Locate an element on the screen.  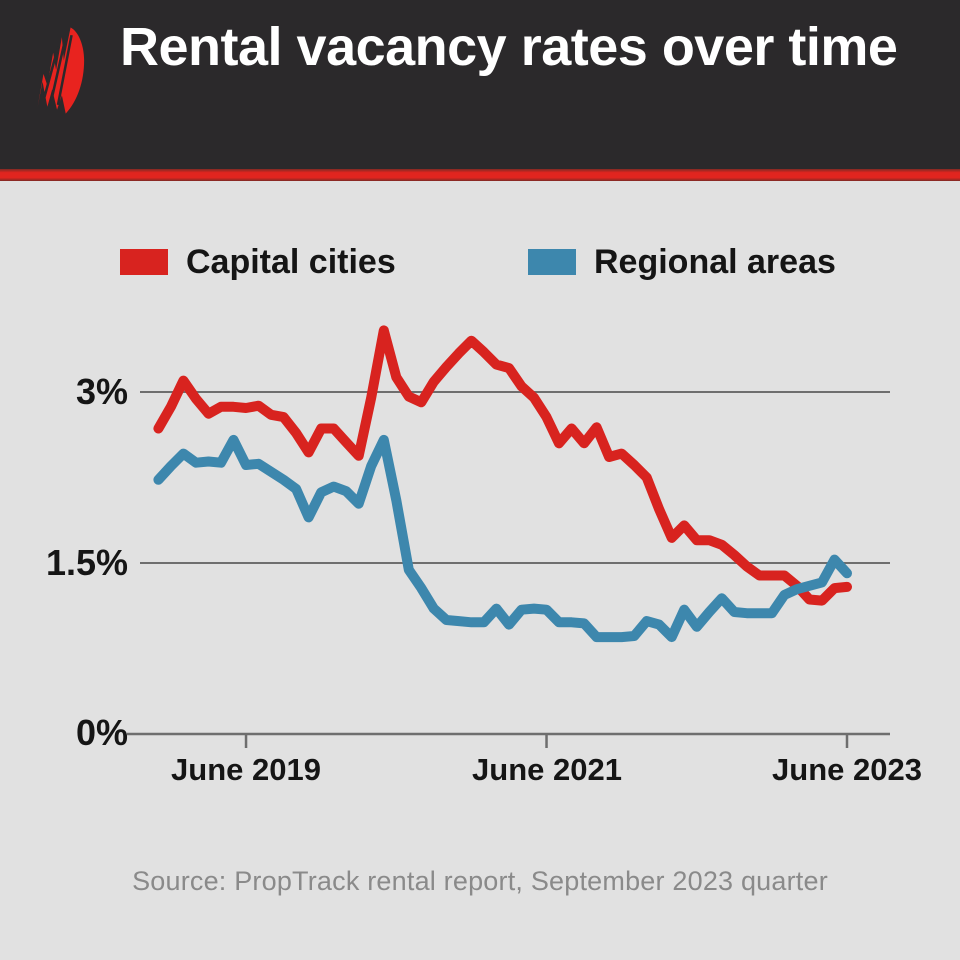
y-axis-label-0pct: 0% is located at coordinates (101, 732).